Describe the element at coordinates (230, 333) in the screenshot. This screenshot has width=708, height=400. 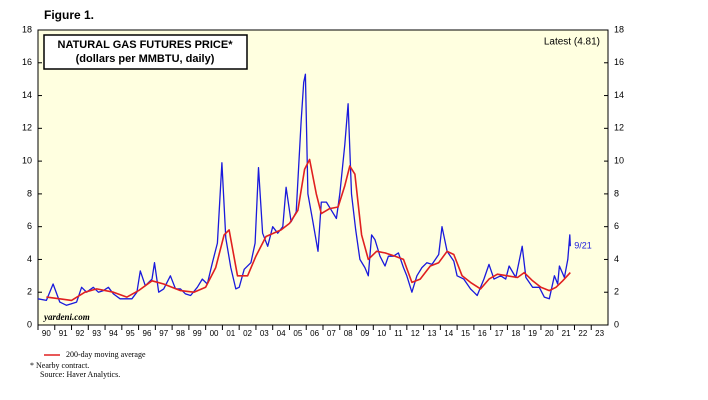
I see `x-tick-label: 01` at that location.